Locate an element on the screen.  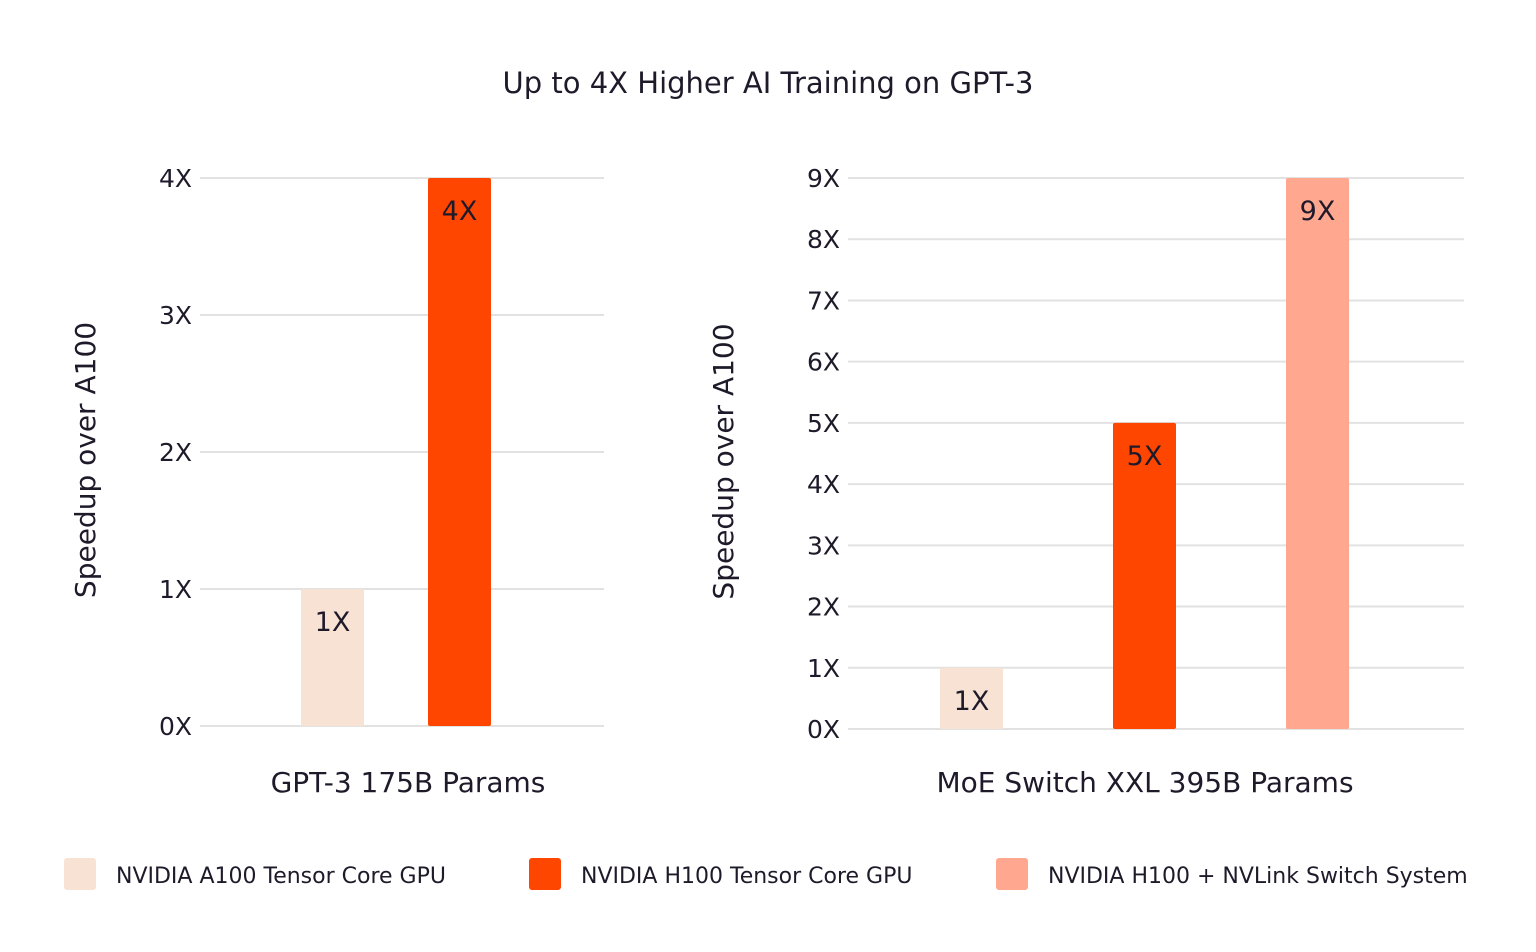
y-tick-label: 9X is located at coordinates (823, 178).